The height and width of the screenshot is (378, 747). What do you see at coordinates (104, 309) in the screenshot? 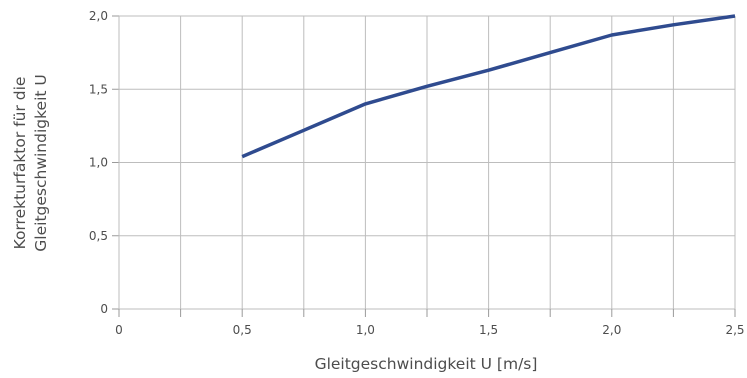
I see `y-tick-label: 0` at bounding box center [104, 309].